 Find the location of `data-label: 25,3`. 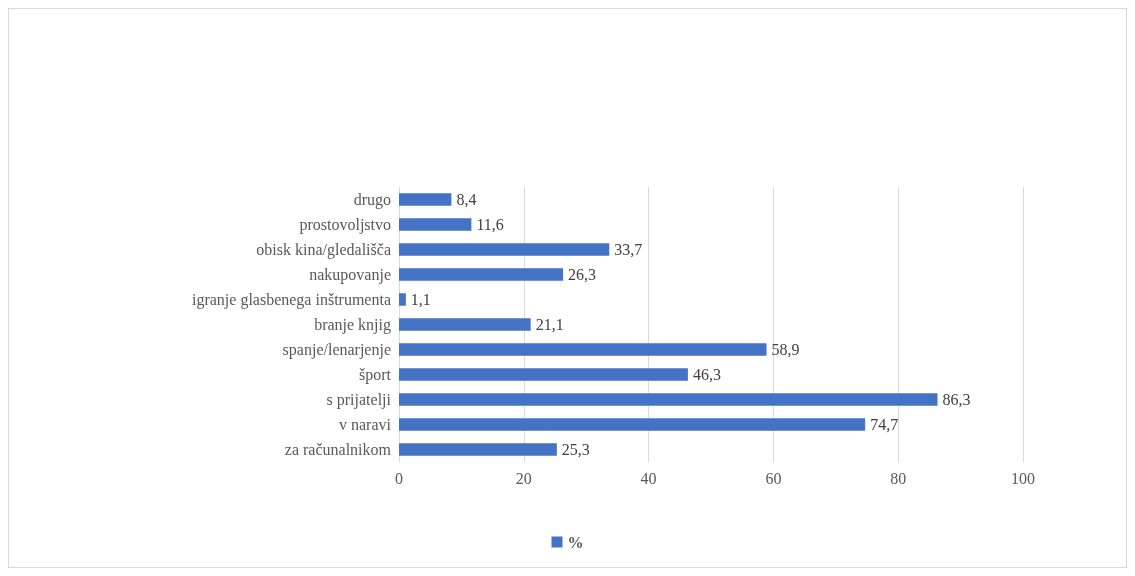

data-label: 25,3 is located at coordinates (575, 449).